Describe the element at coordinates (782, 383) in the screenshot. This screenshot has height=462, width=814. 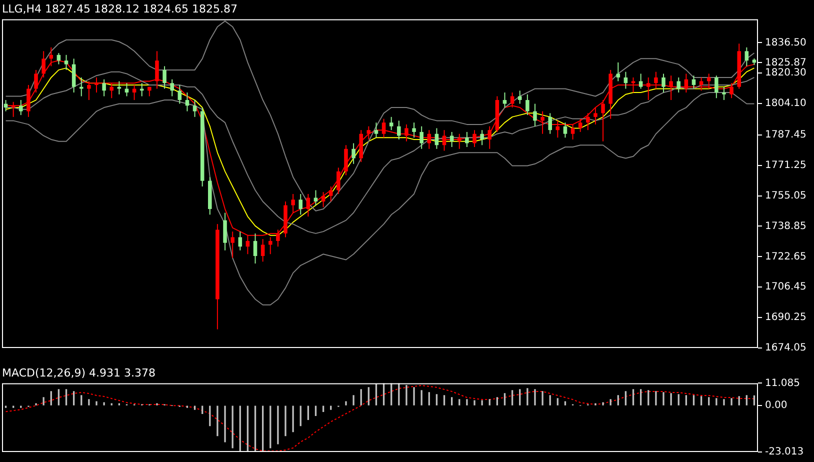
I see `y-tick-label: 11.085` at that location.